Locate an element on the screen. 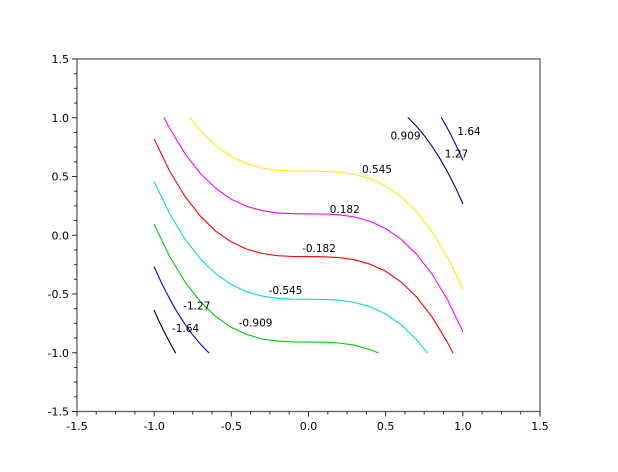  contour-label-0.182: 0.182 is located at coordinates (345, 210).